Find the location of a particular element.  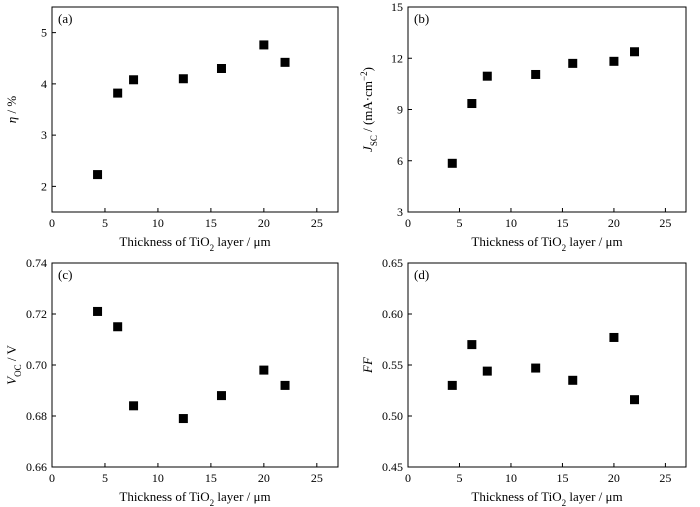

y-tick-label: 0.70 is located at coordinates (36, 365).